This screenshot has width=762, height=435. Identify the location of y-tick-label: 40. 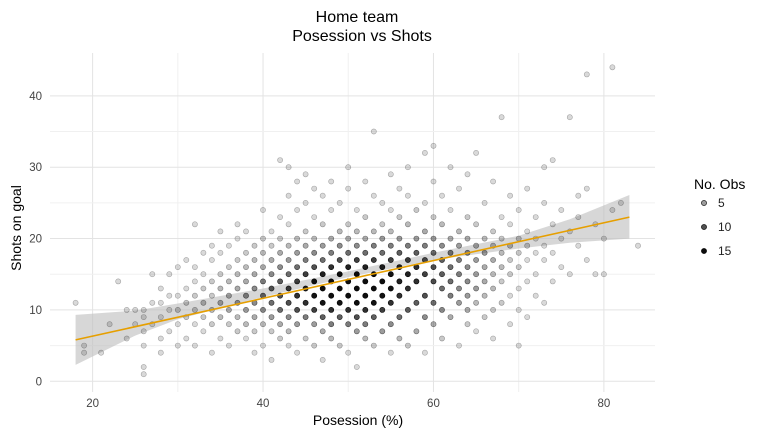
(35, 97).